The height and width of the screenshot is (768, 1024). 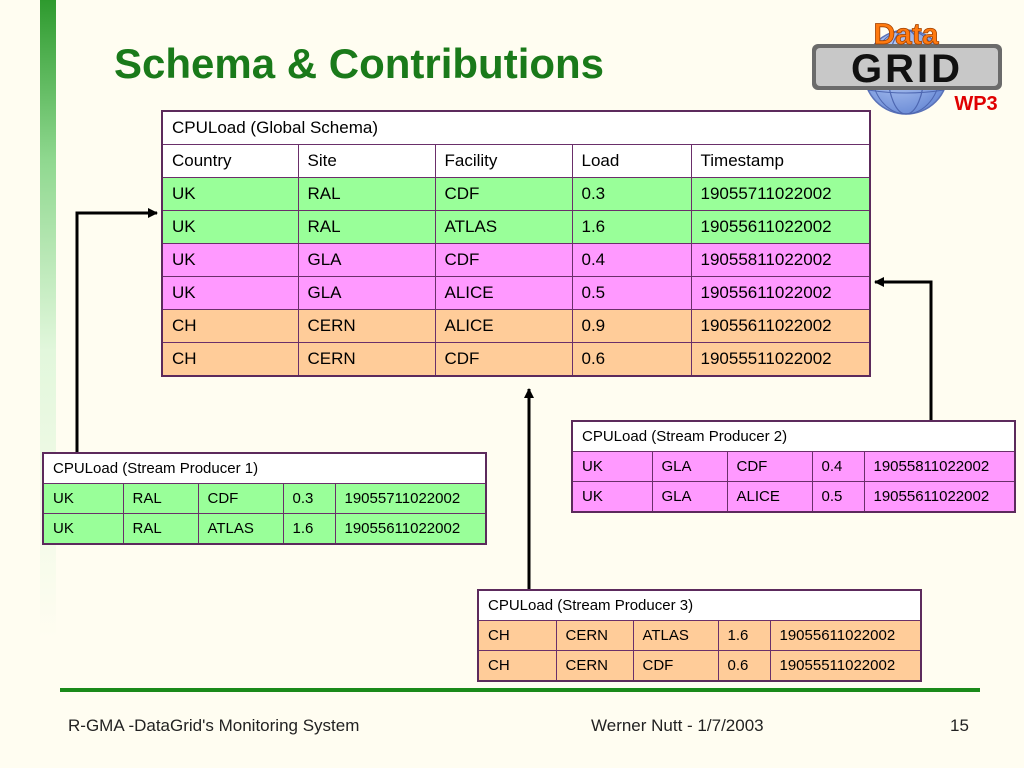 I want to click on header-site: Site, so click(x=366, y=161).